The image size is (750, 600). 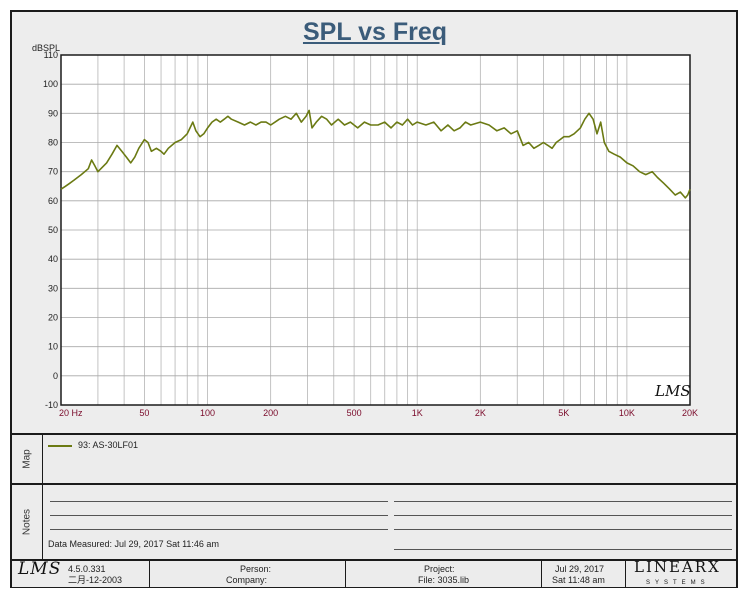 I want to click on footer-person-cell: Person: Company:, so click(x=248, y=574).